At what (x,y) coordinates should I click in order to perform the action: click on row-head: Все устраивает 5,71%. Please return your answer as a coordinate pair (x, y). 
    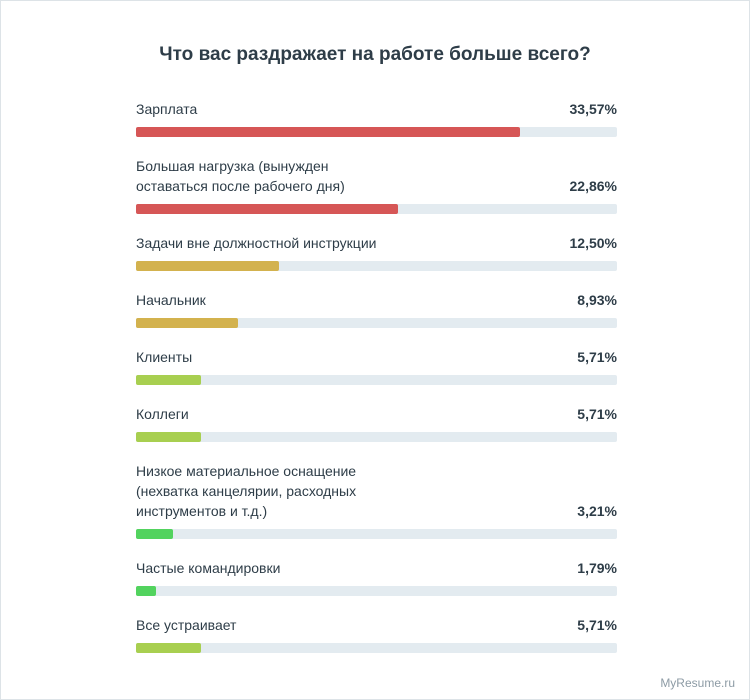
    Looking at the image, I should click on (376, 625).